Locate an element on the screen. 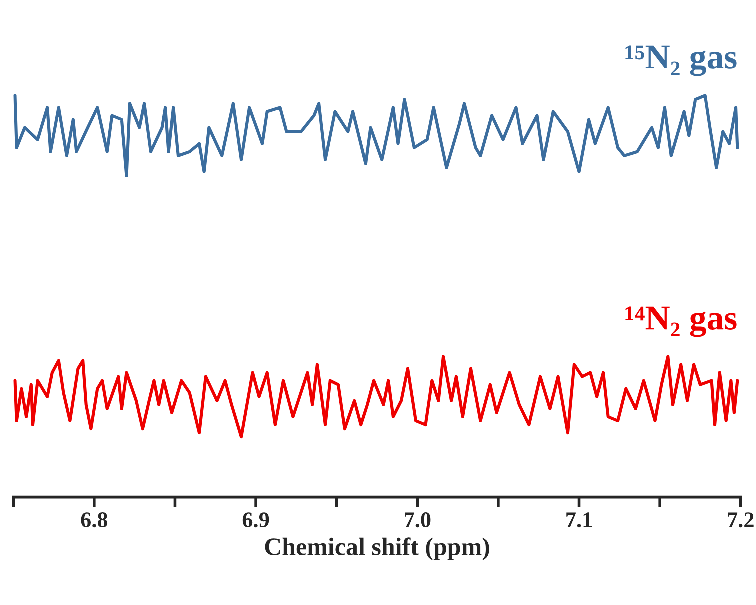 This screenshot has width=756, height=605. x-tick-label: 6.9 is located at coordinates (256, 520).